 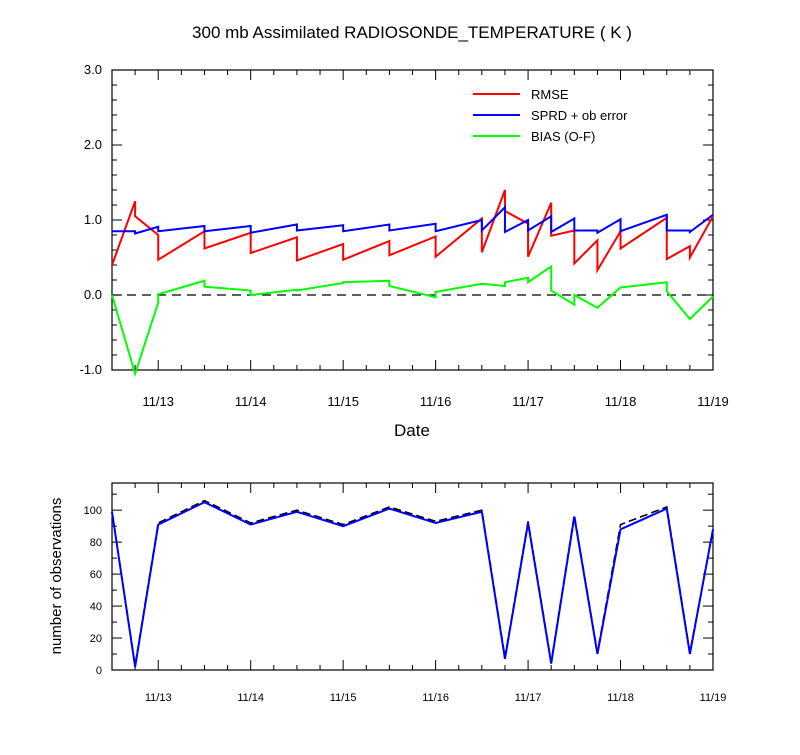 What do you see at coordinates (93, 219) in the screenshot?
I see `top-y-tick-label: 1.0` at bounding box center [93, 219].